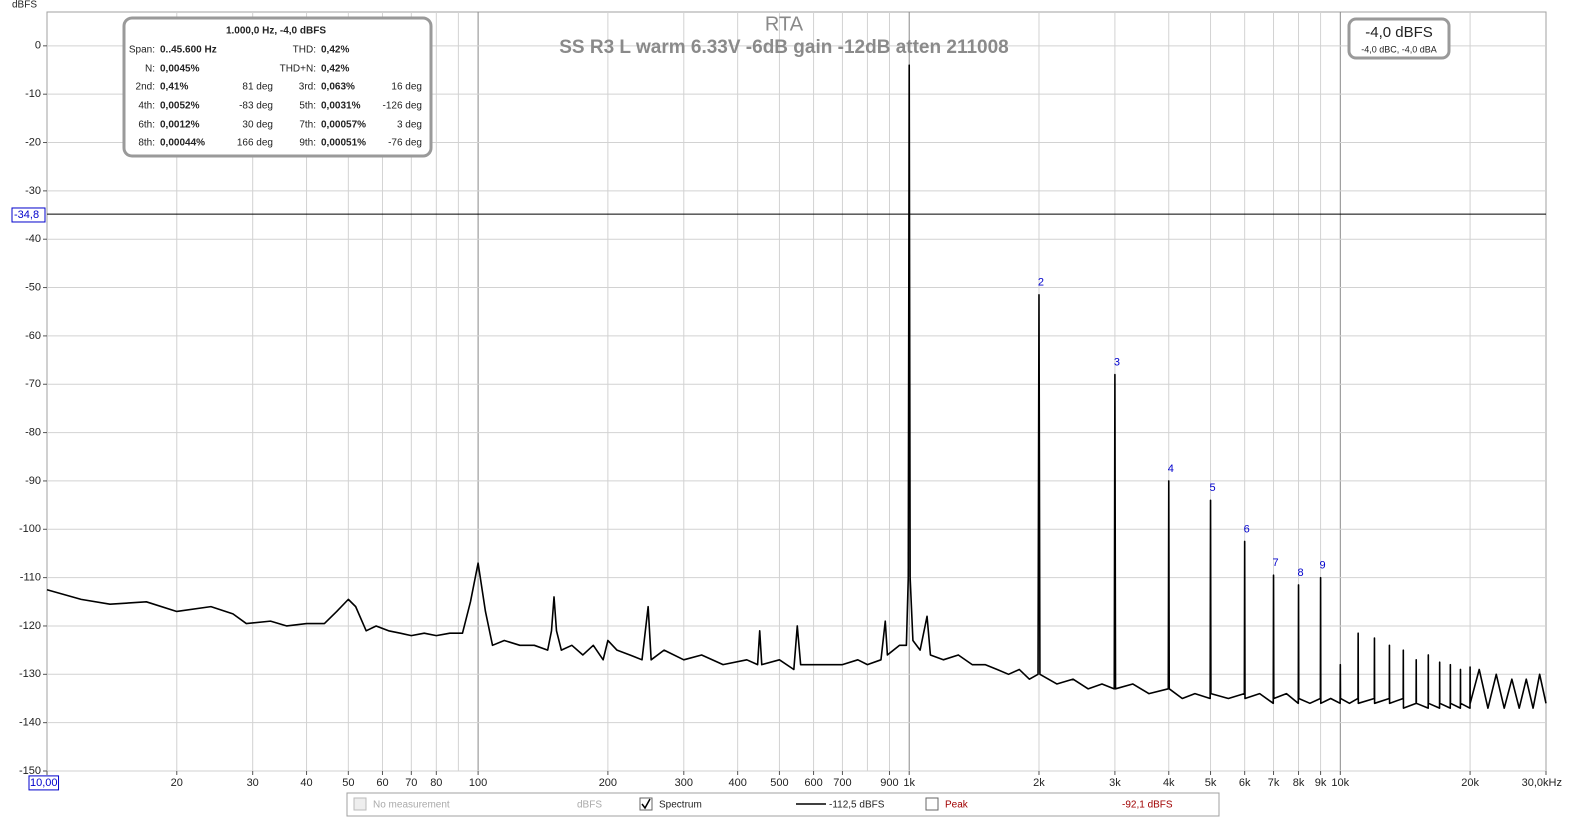  Describe the element at coordinates (174, 87) in the screenshot. I see `info-cell: 0,41%` at that location.